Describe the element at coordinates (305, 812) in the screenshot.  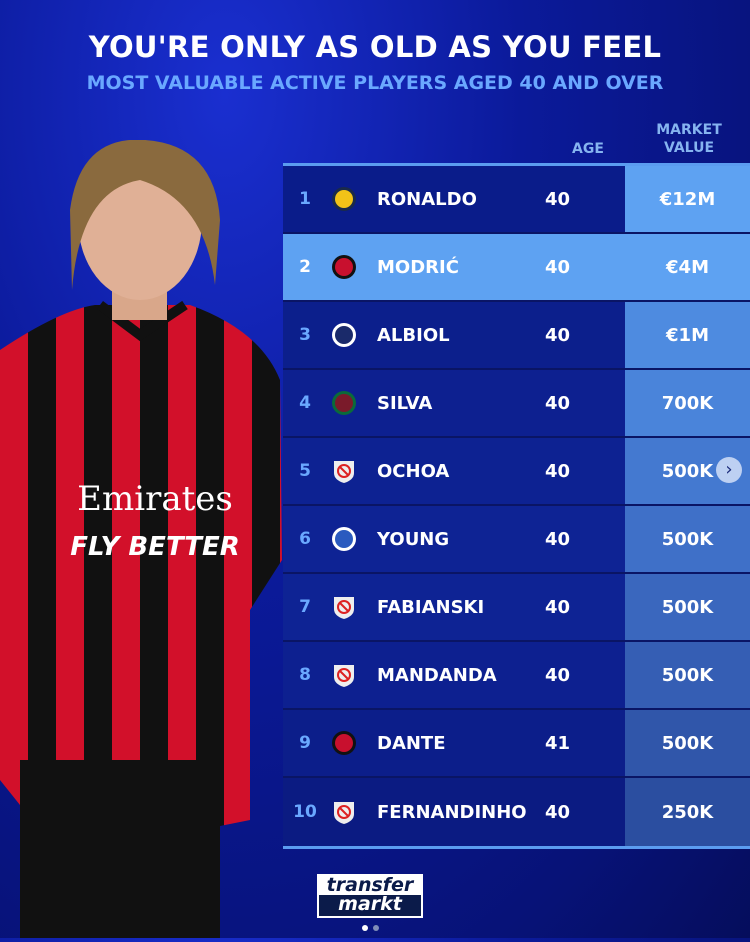
I see `rank: 10` at that location.